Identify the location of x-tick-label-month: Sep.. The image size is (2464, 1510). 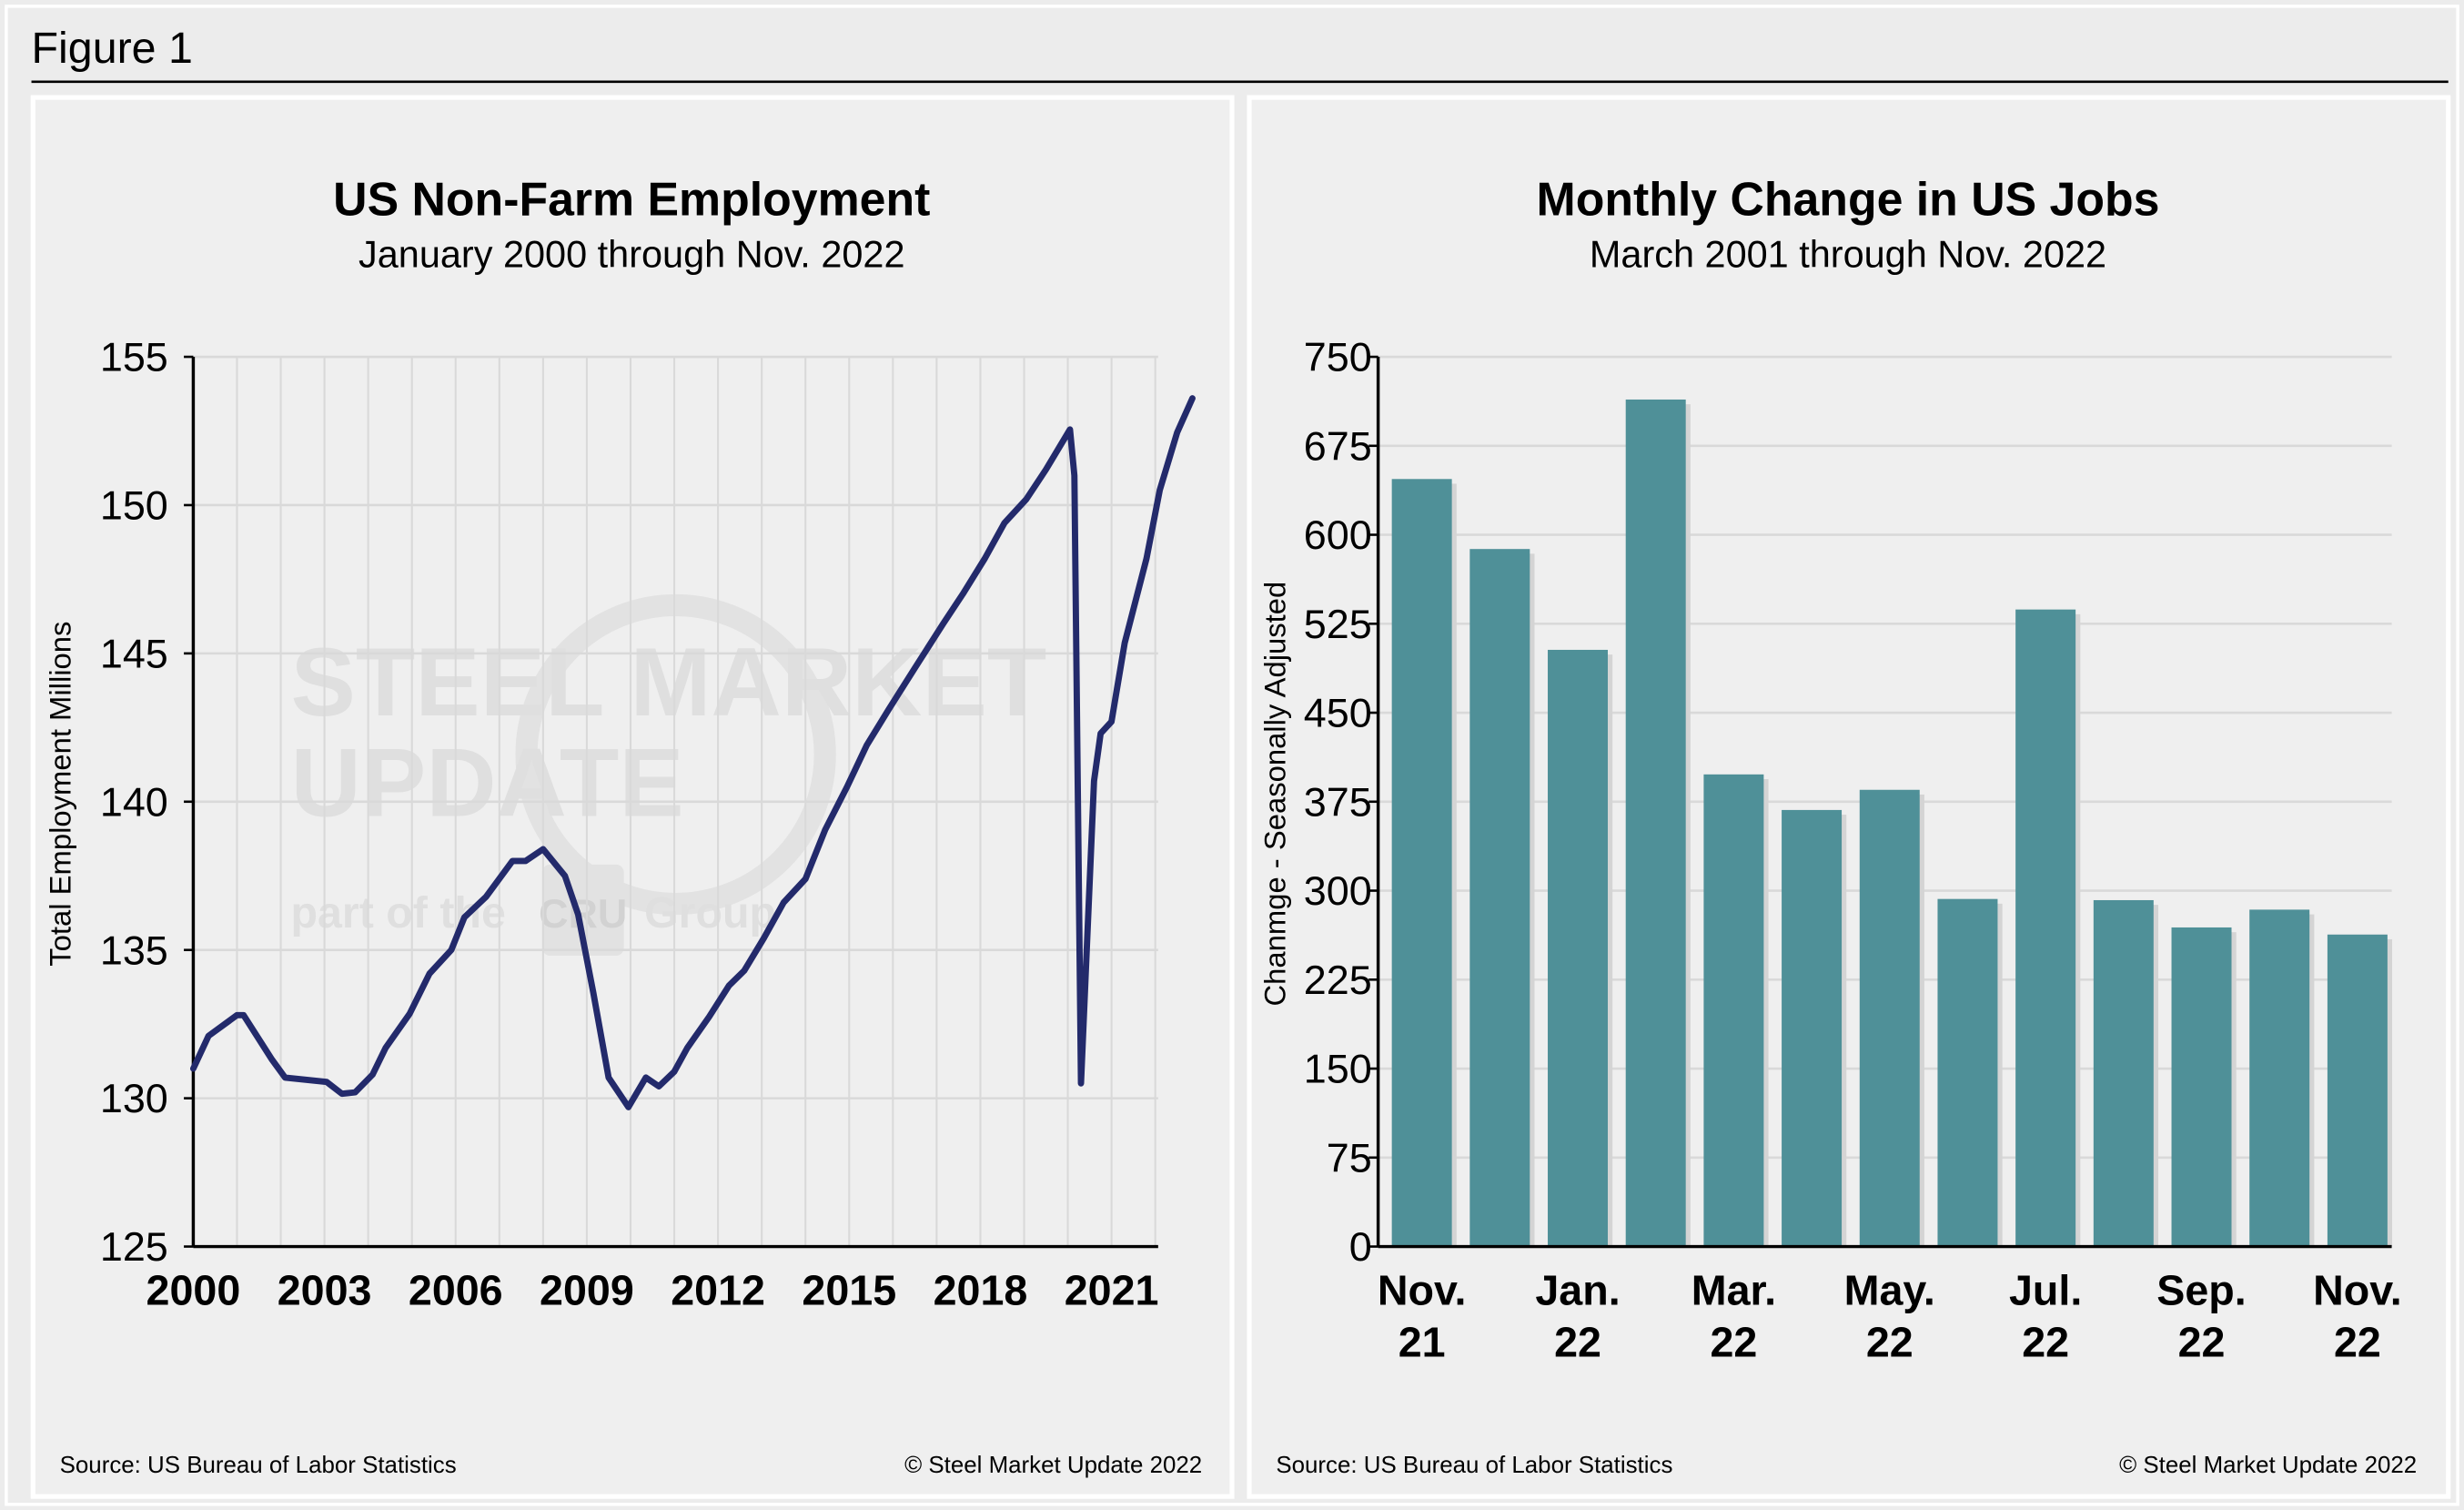
(2201, 1289).